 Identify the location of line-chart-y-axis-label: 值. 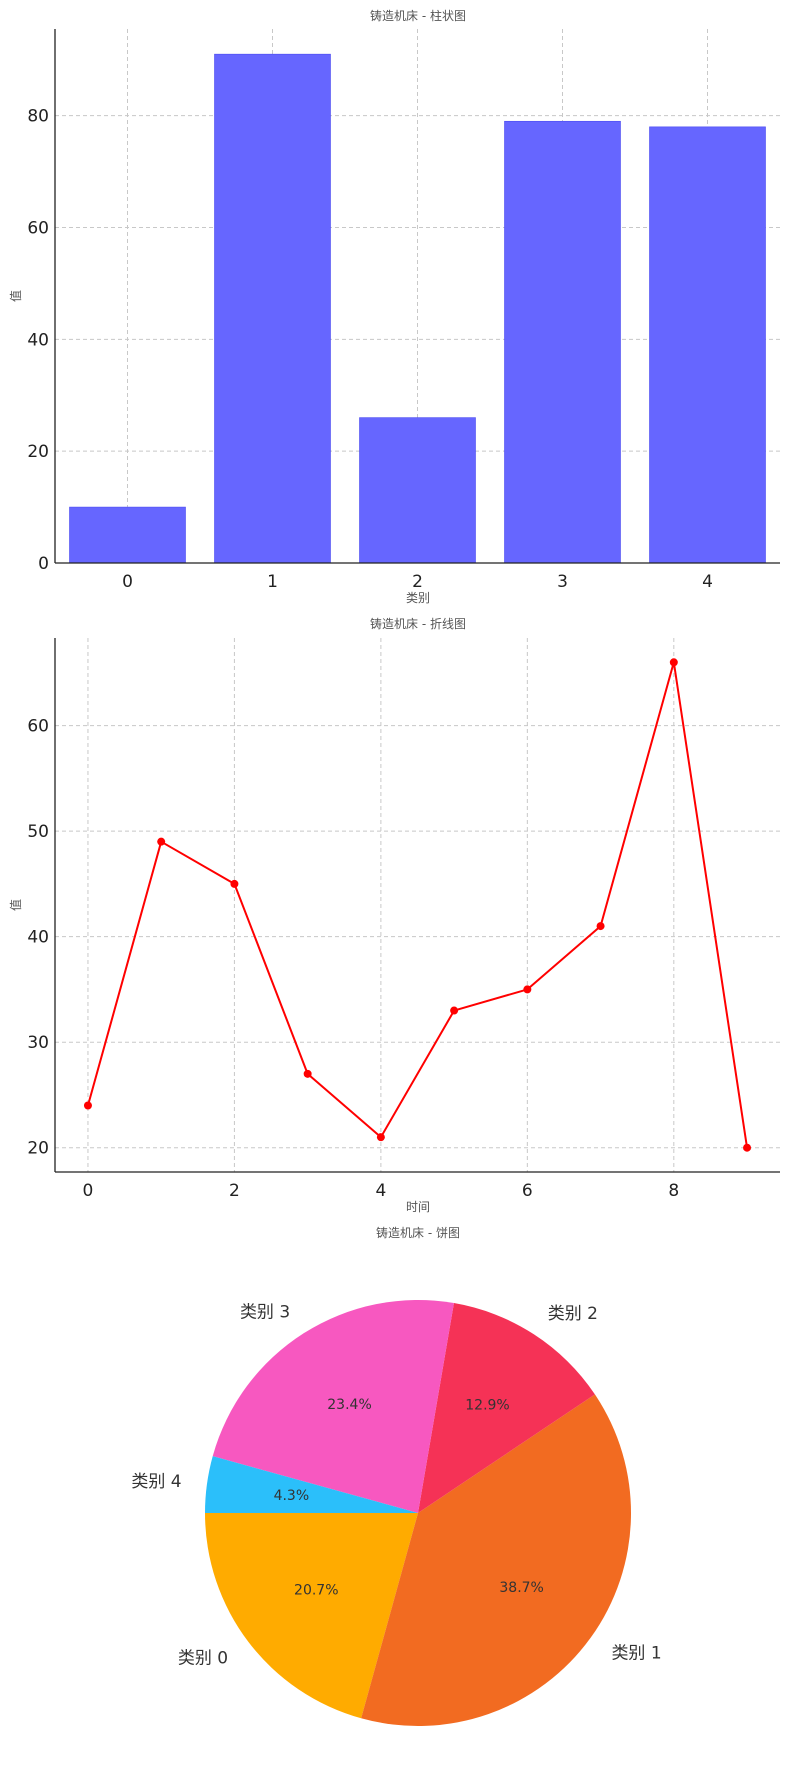
(15, 905).